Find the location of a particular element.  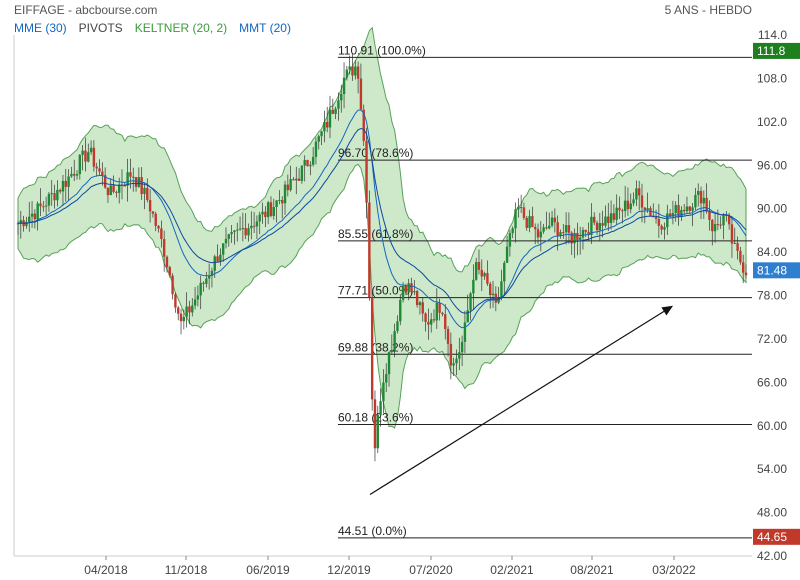

trendline-arrow is located at coordinates (521, 400).